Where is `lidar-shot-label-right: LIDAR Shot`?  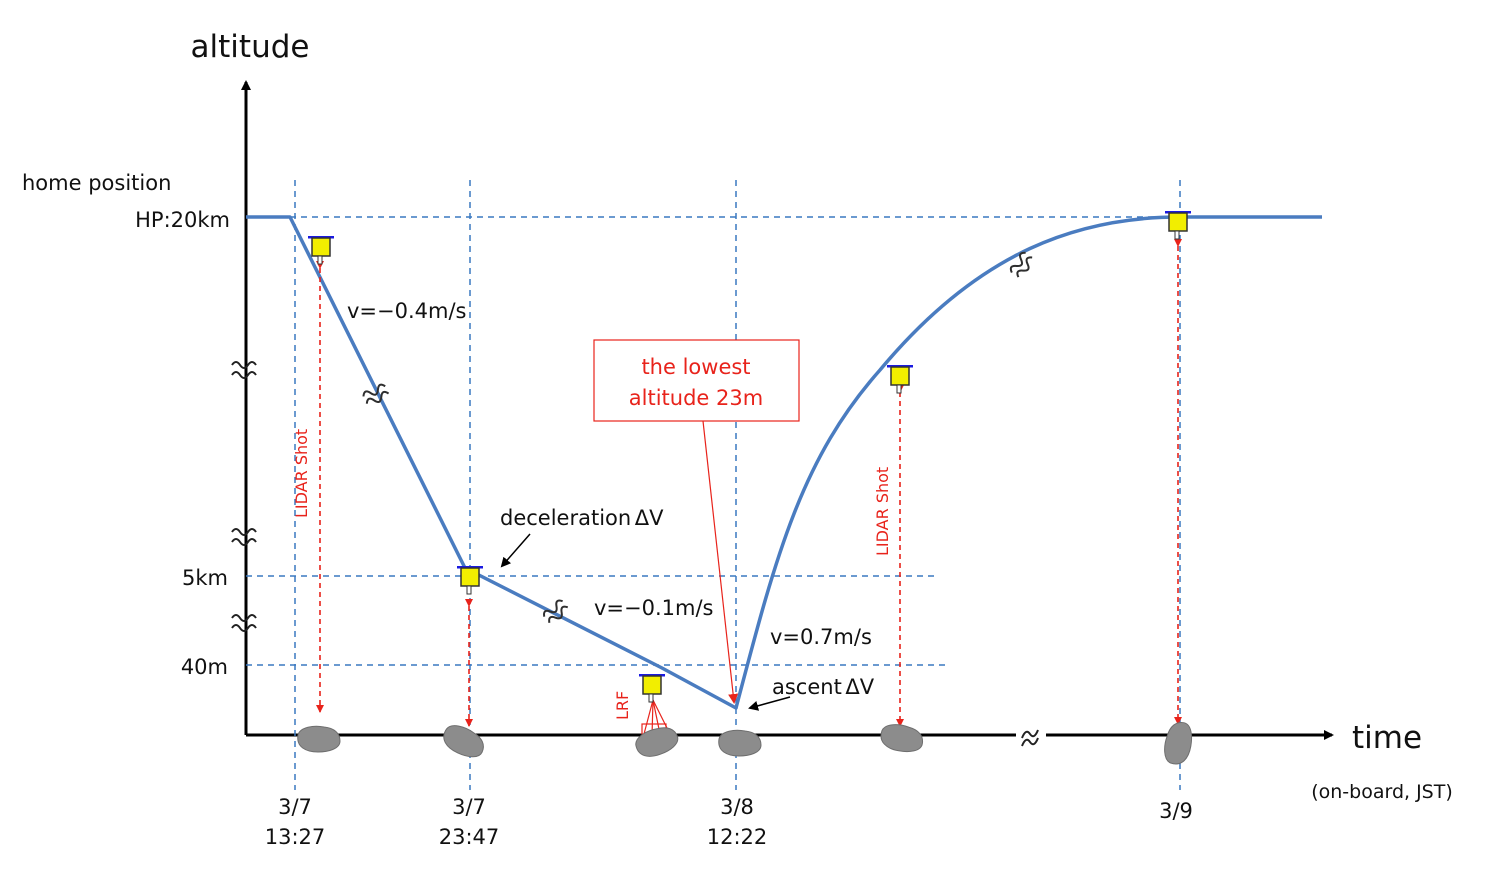
lidar-shot-label-right: LIDAR Shot is located at coordinates (882, 511).